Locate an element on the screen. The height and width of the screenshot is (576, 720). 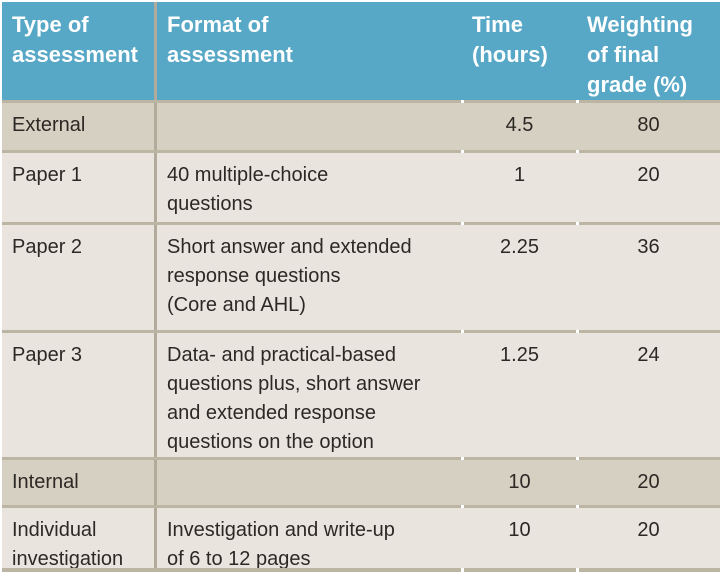
cell-time-hours: 2.25 is located at coordinates (519, 247).